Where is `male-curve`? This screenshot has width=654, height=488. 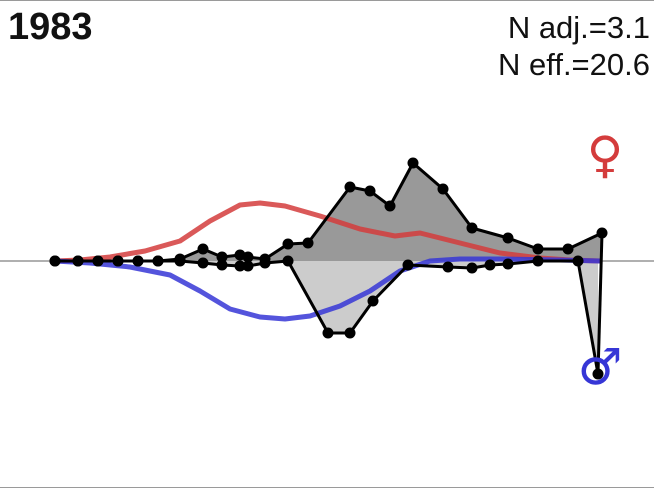
male-curve is located at coordinates (327, 289).